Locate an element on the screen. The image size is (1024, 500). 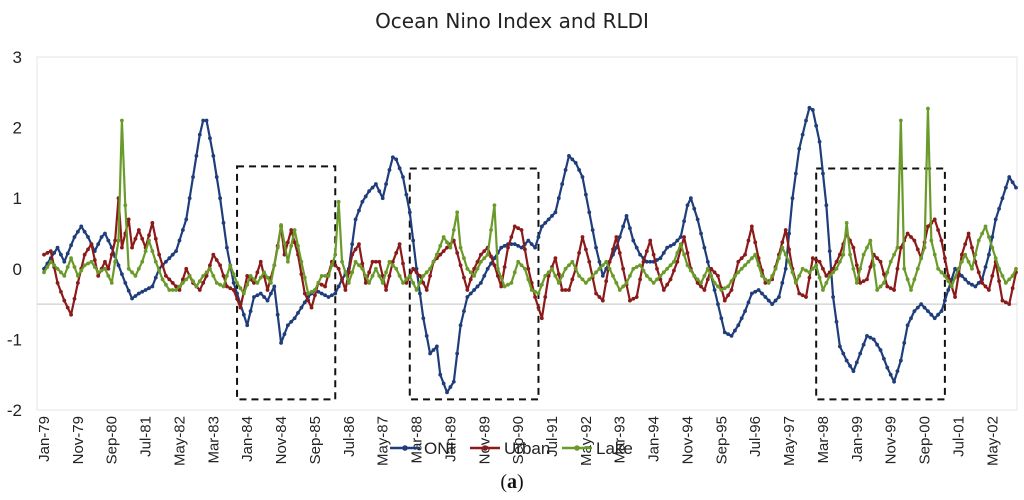
y-axis: -2 -1 0 1 2 3 is located at coordinates (22, 234).